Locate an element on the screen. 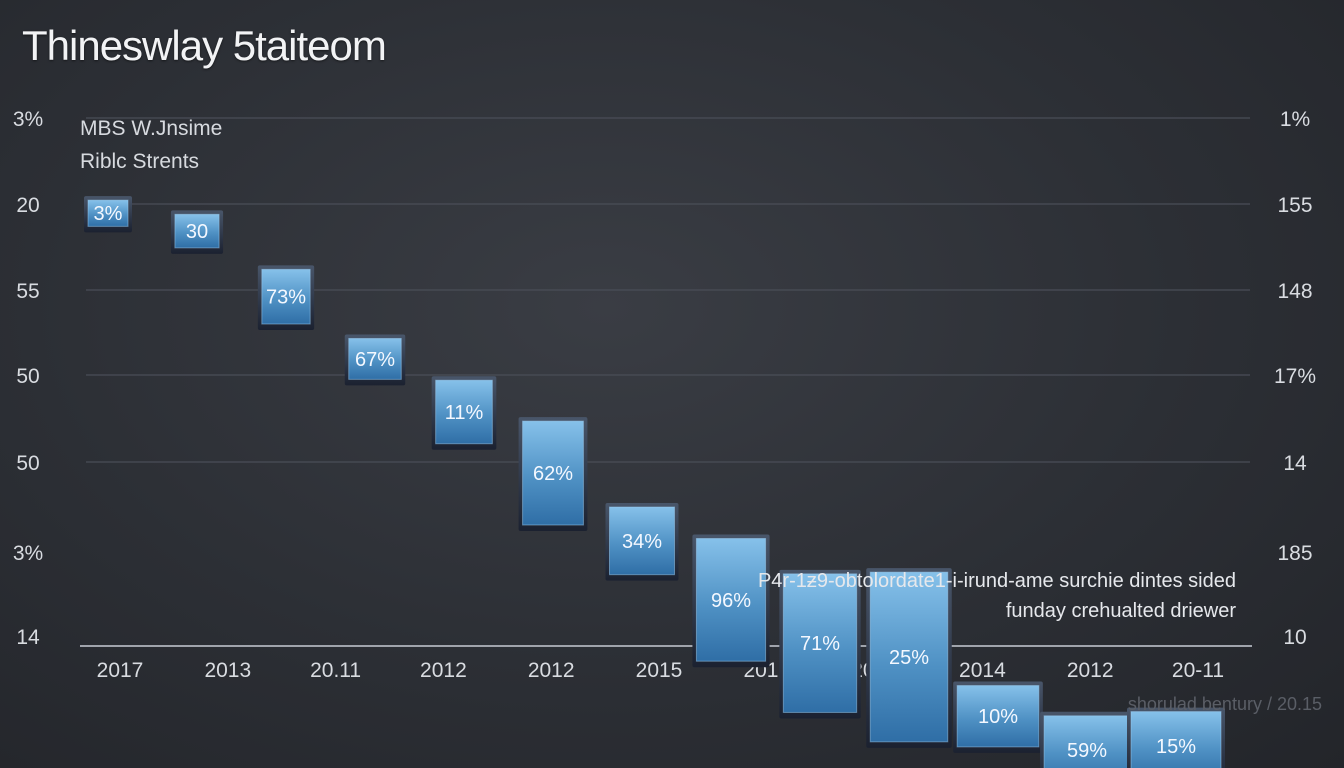  bar: 15% is located at coordinates (1176, 737).